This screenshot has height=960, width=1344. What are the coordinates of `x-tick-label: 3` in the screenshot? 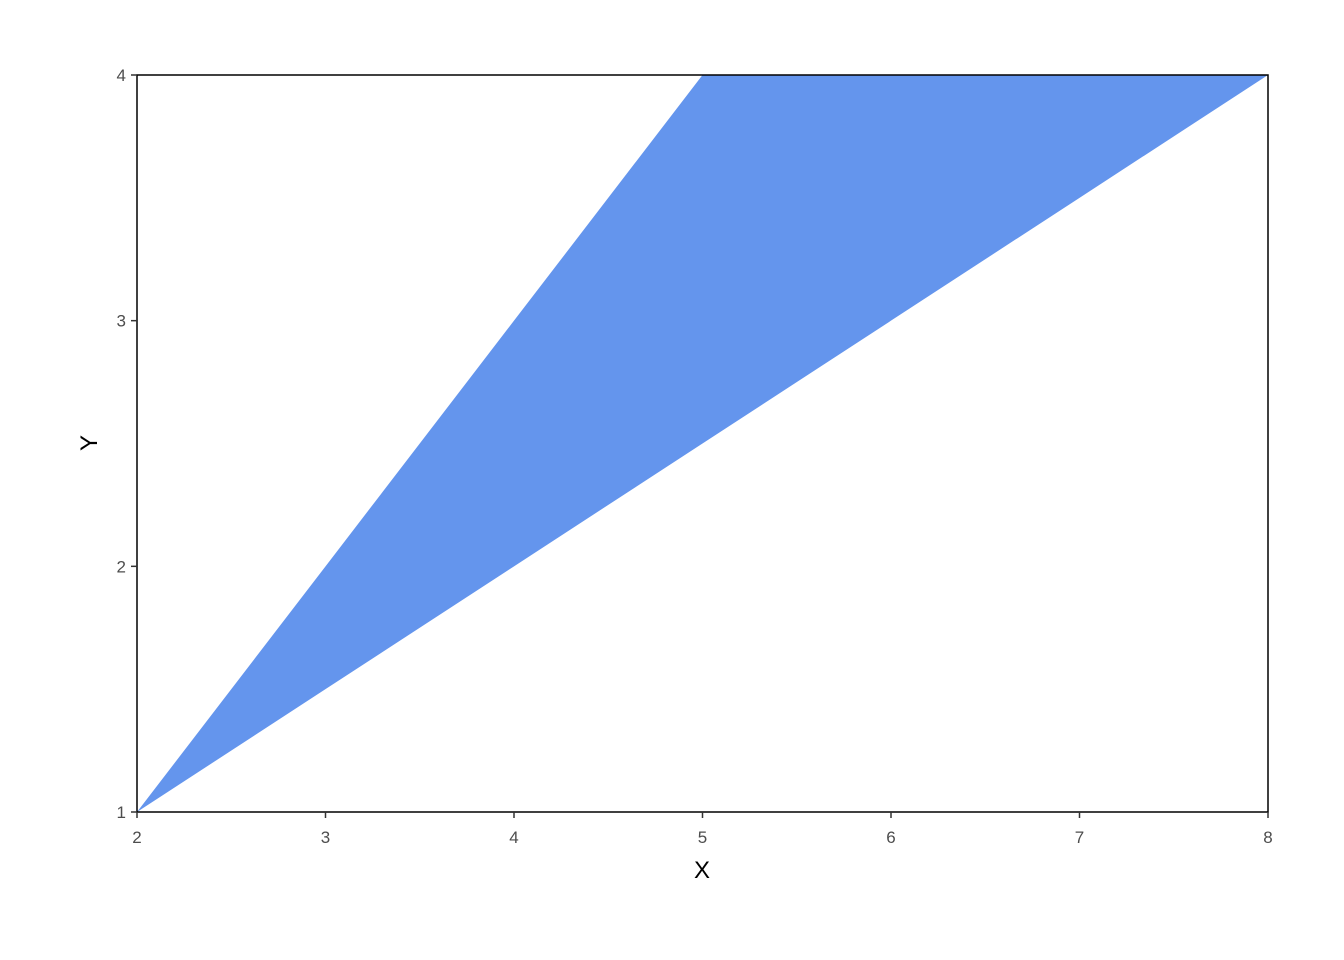 It's located at (325, 837).